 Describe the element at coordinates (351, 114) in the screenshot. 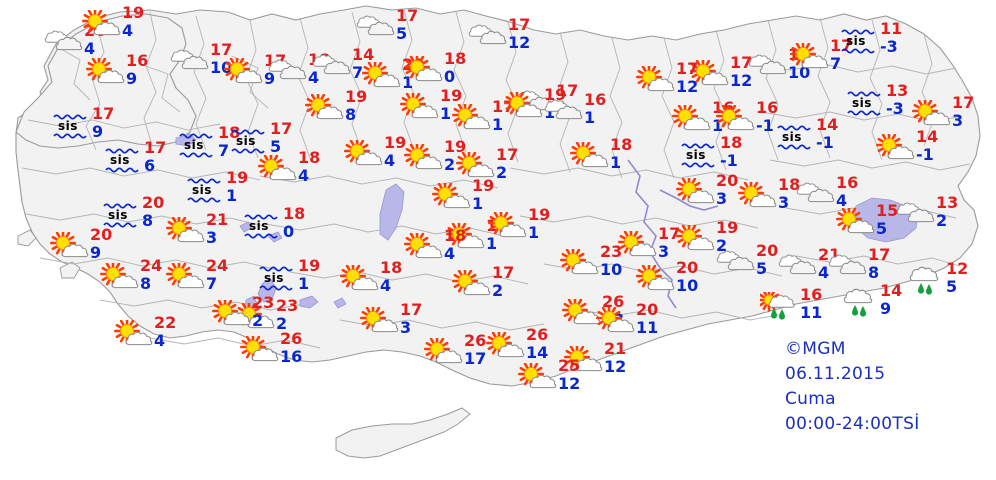

I see `min-temperature: 8` at that location.